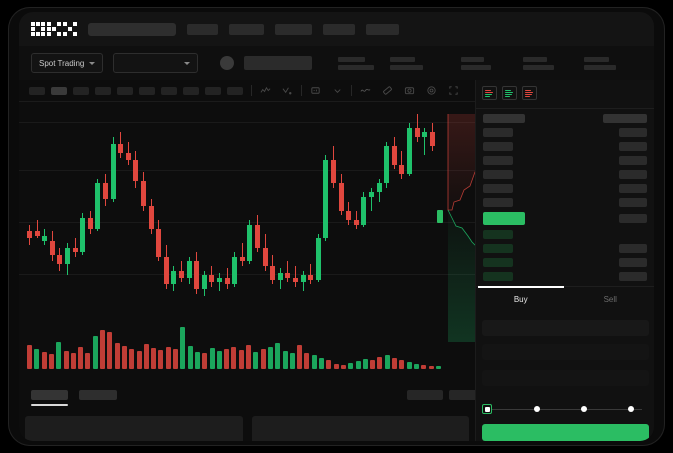 The image size is (673, 453). I want to click on global-search-input, so click(132, 29).